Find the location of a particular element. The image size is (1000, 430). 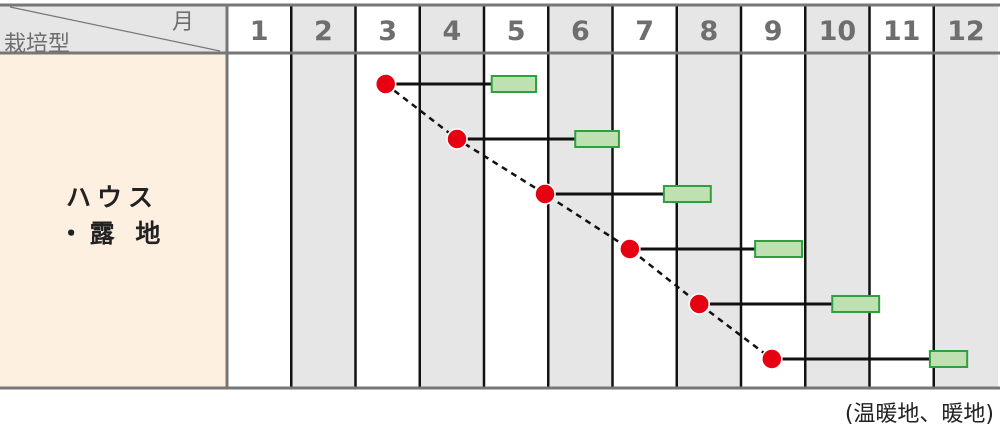

header-diagonal is located at coordinates (115, 29).